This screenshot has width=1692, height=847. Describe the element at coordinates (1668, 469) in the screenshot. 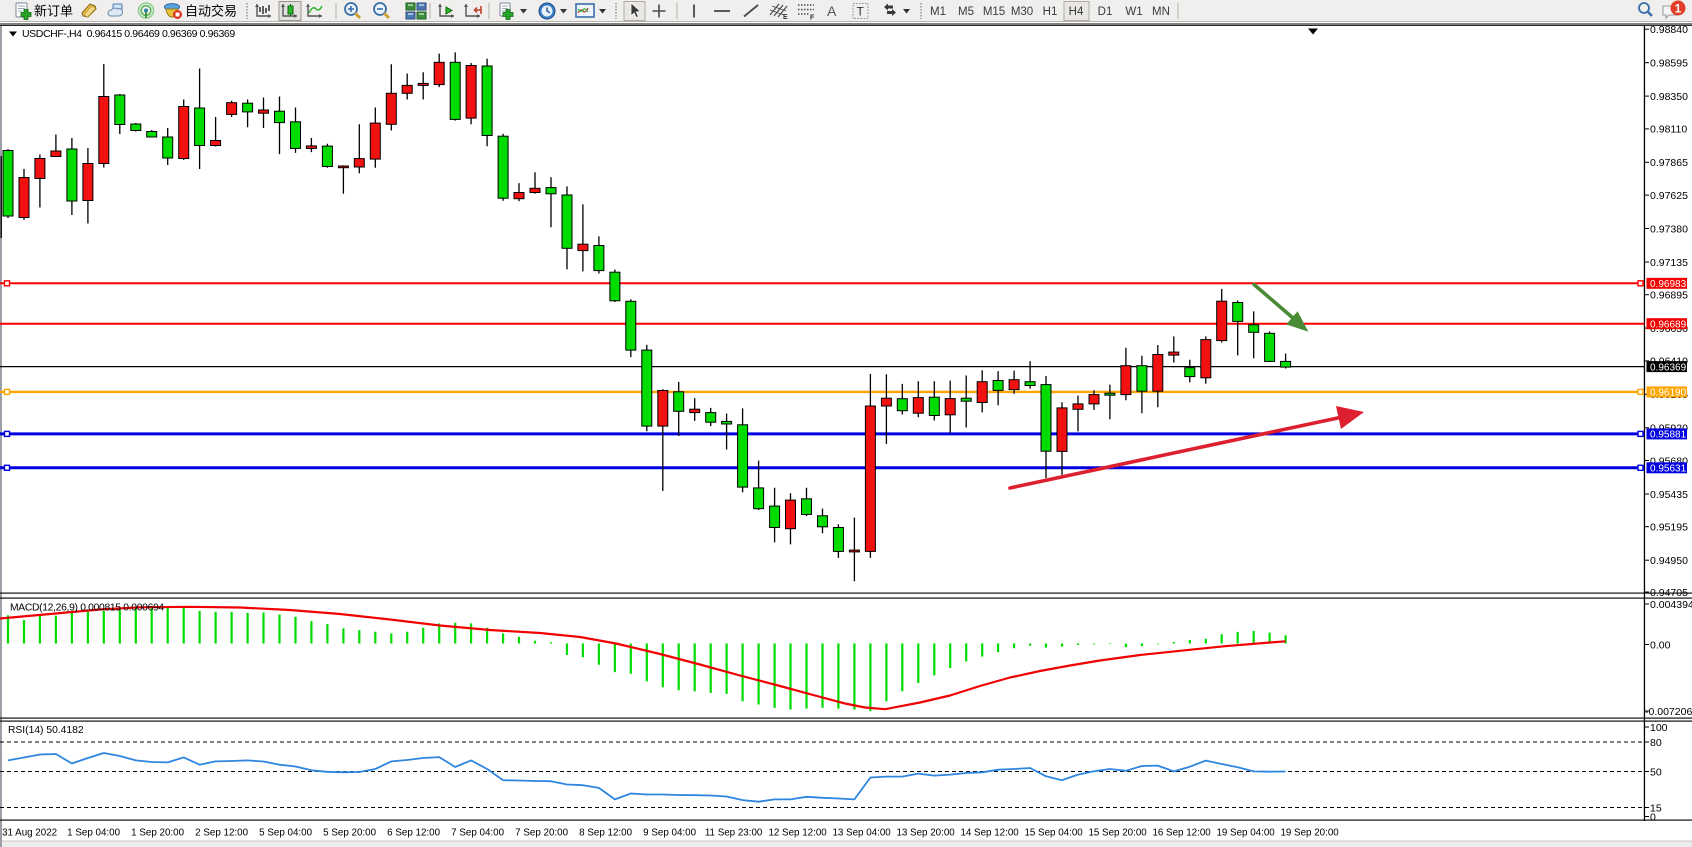

I see `svg-text: 0.95631` at that location.